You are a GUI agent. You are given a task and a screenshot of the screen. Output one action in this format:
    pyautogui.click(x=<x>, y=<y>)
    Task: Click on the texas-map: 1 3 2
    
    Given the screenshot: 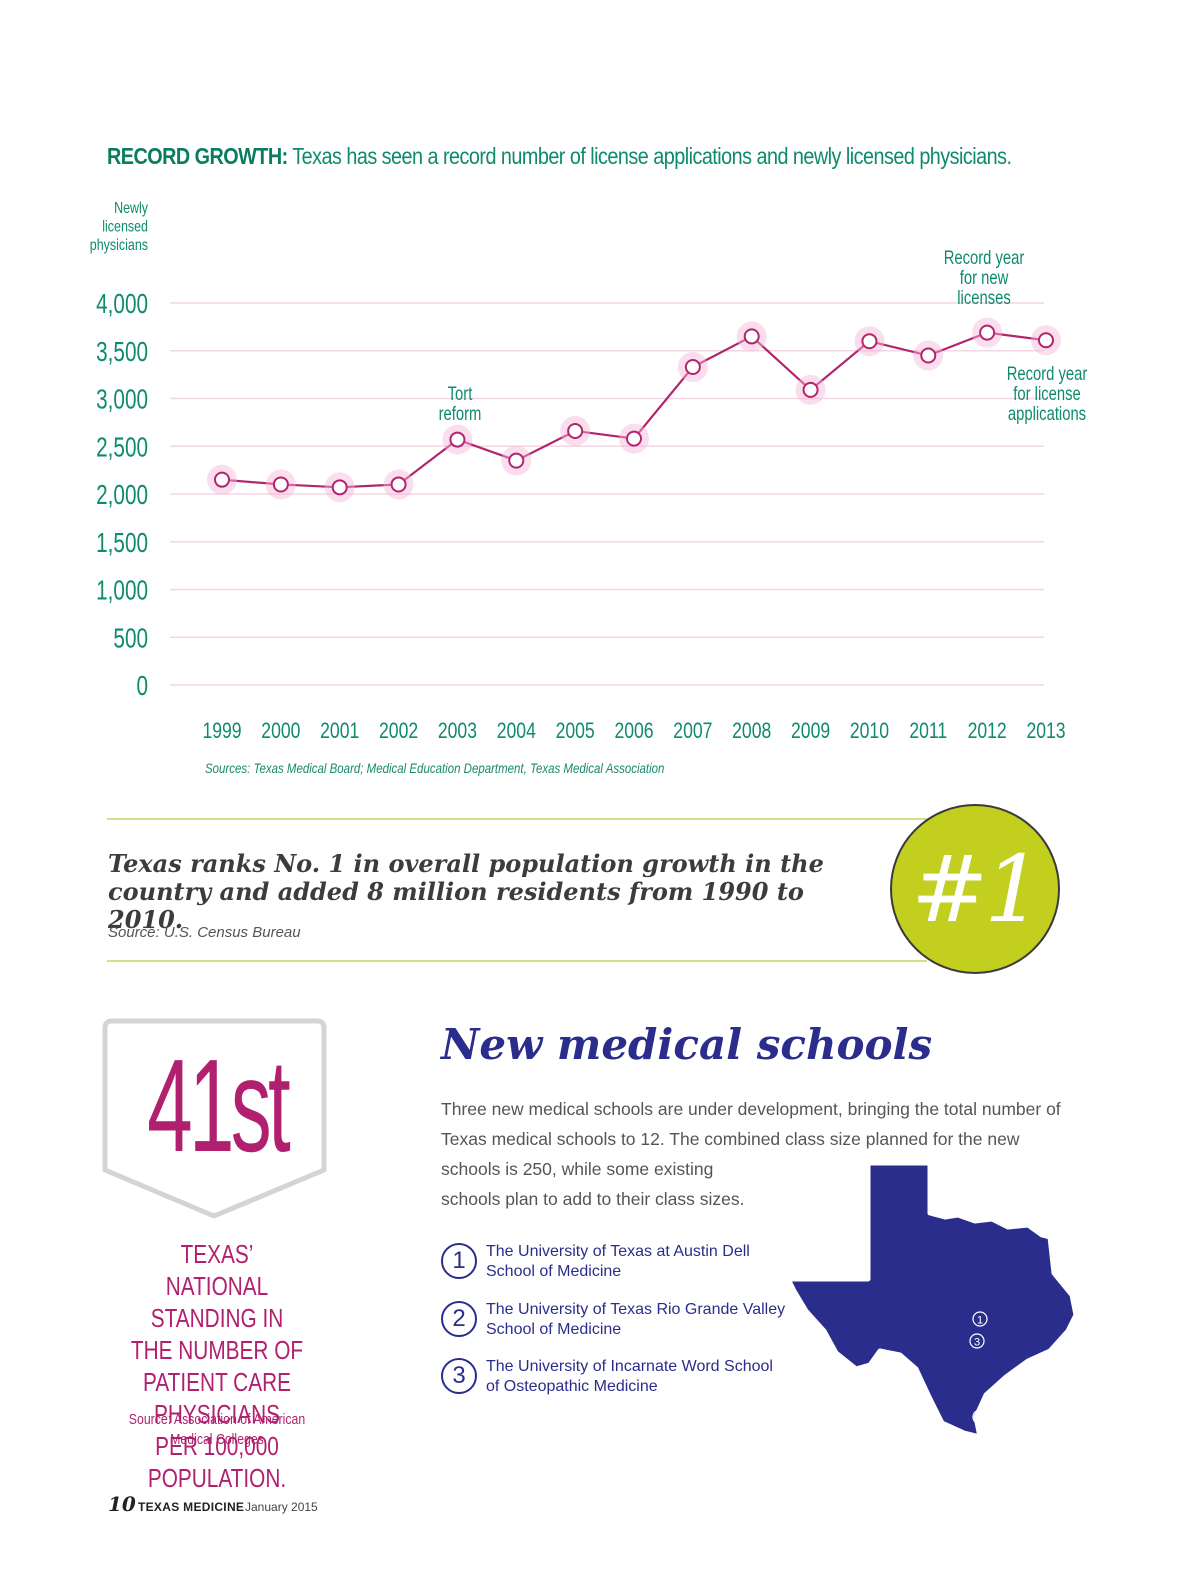 What is the action you would take?
    pyautogui.click(x=932, y=1300)
    